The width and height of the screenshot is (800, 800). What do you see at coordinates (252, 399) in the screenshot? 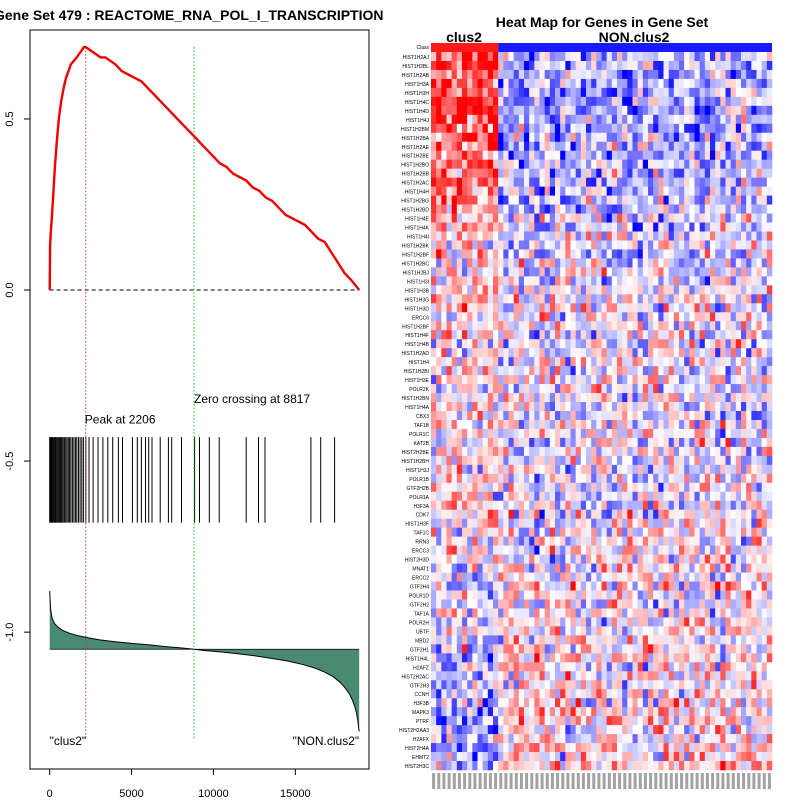
I see `zero-crossing-annotation: Zero crossing at 8817` at bounding box center [252, 399].